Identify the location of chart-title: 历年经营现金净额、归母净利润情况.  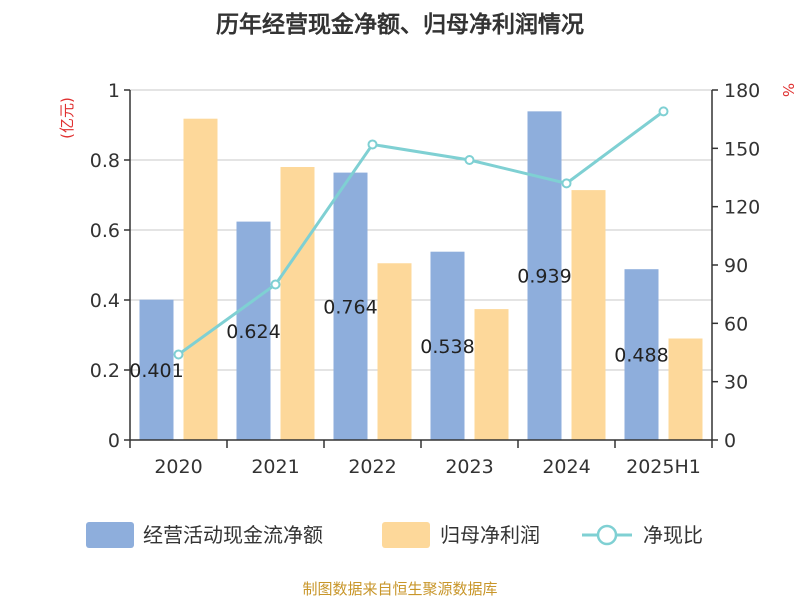
(400, 24).